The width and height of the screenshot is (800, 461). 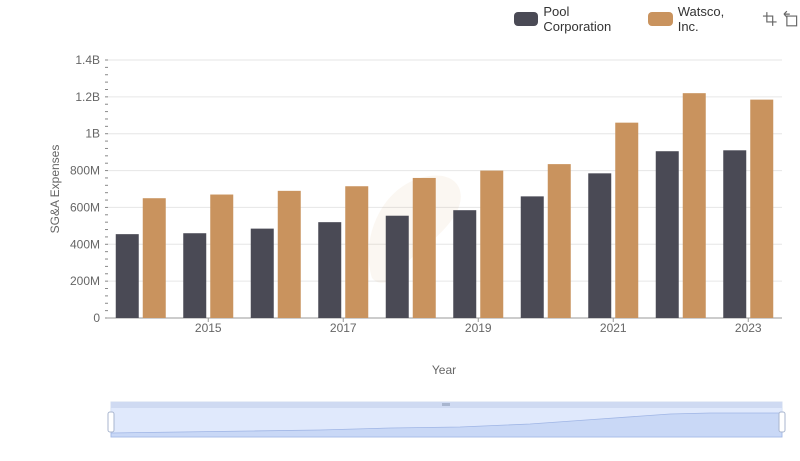 I want to click on bar-watsco-inc-2018, so click(x=424, y=247).